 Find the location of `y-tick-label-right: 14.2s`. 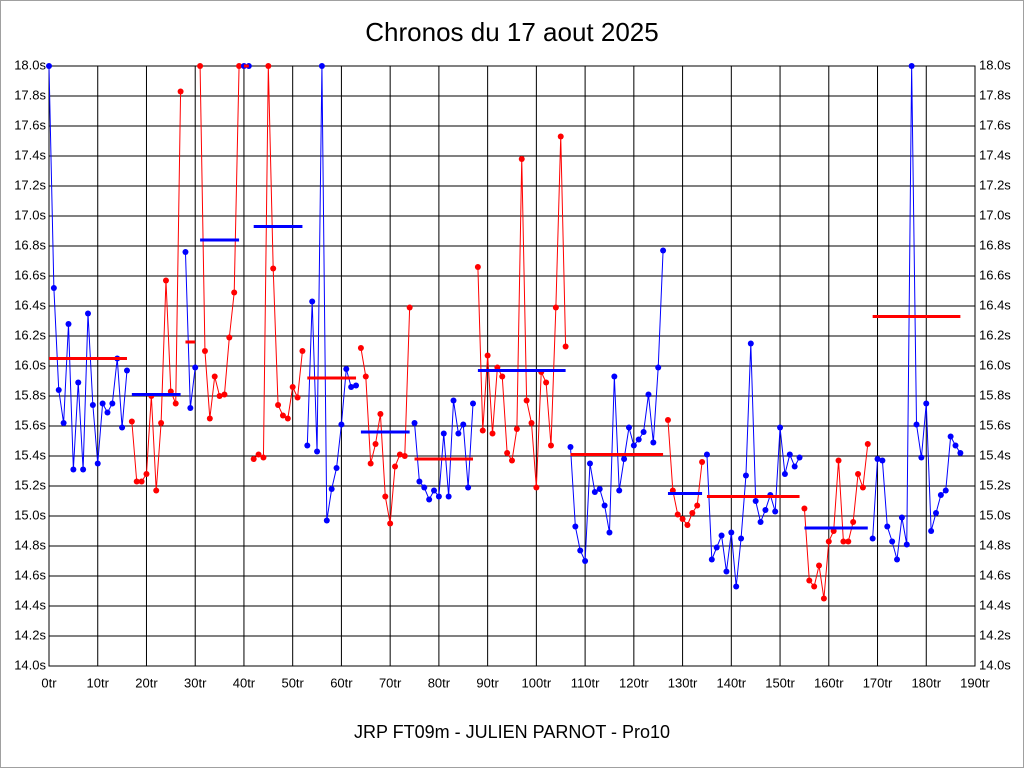

y-tick-label-right: 14.2s is located at coordinates (995, 634).